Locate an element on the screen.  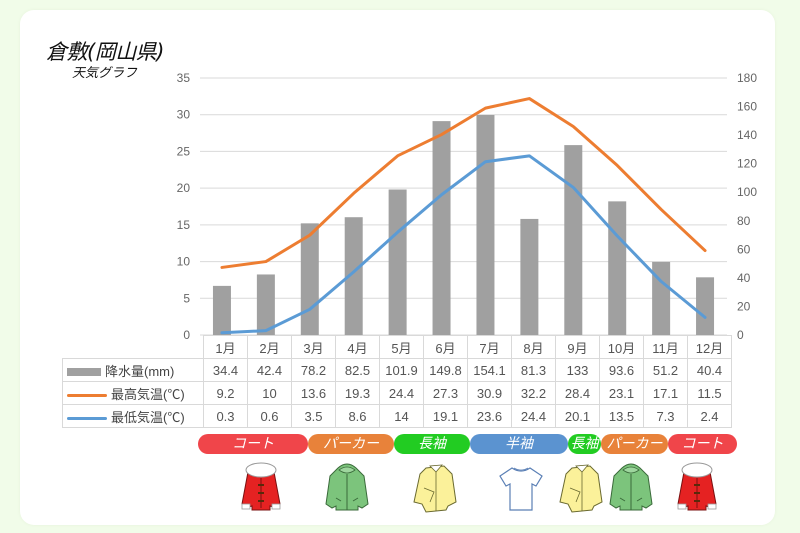
left-axis-tick: 25 is located at coordinates (184, 151).